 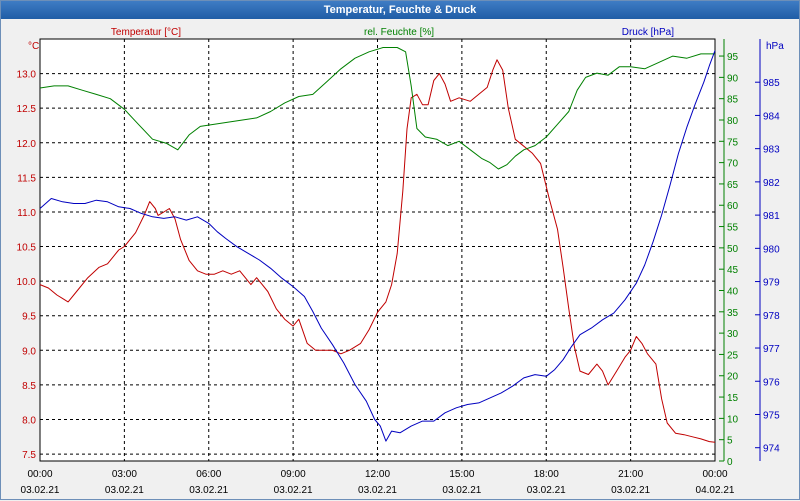 What do you see at coordinates (33, 46) in the screenshot?
I see `y-axis-unit-temperature: °C` at bounding box center [33, 46].